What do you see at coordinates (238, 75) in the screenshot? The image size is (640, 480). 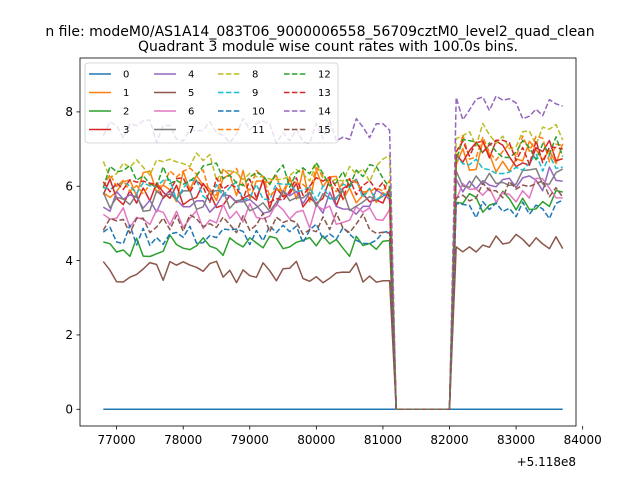 I see `legend-entry-8: 8` at bounding box center [238, 75].